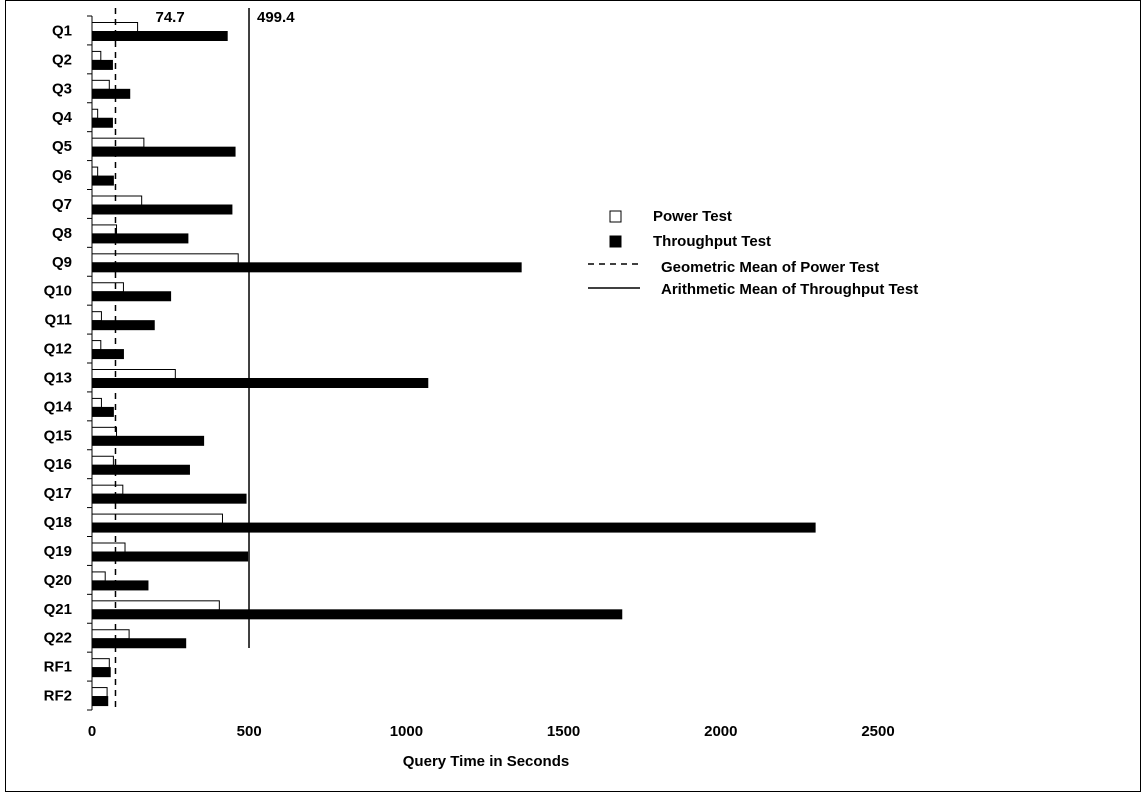  Describe the element at coordinates (107, 489) in the screenshot. I see `bar-power-test-q17` at that location.